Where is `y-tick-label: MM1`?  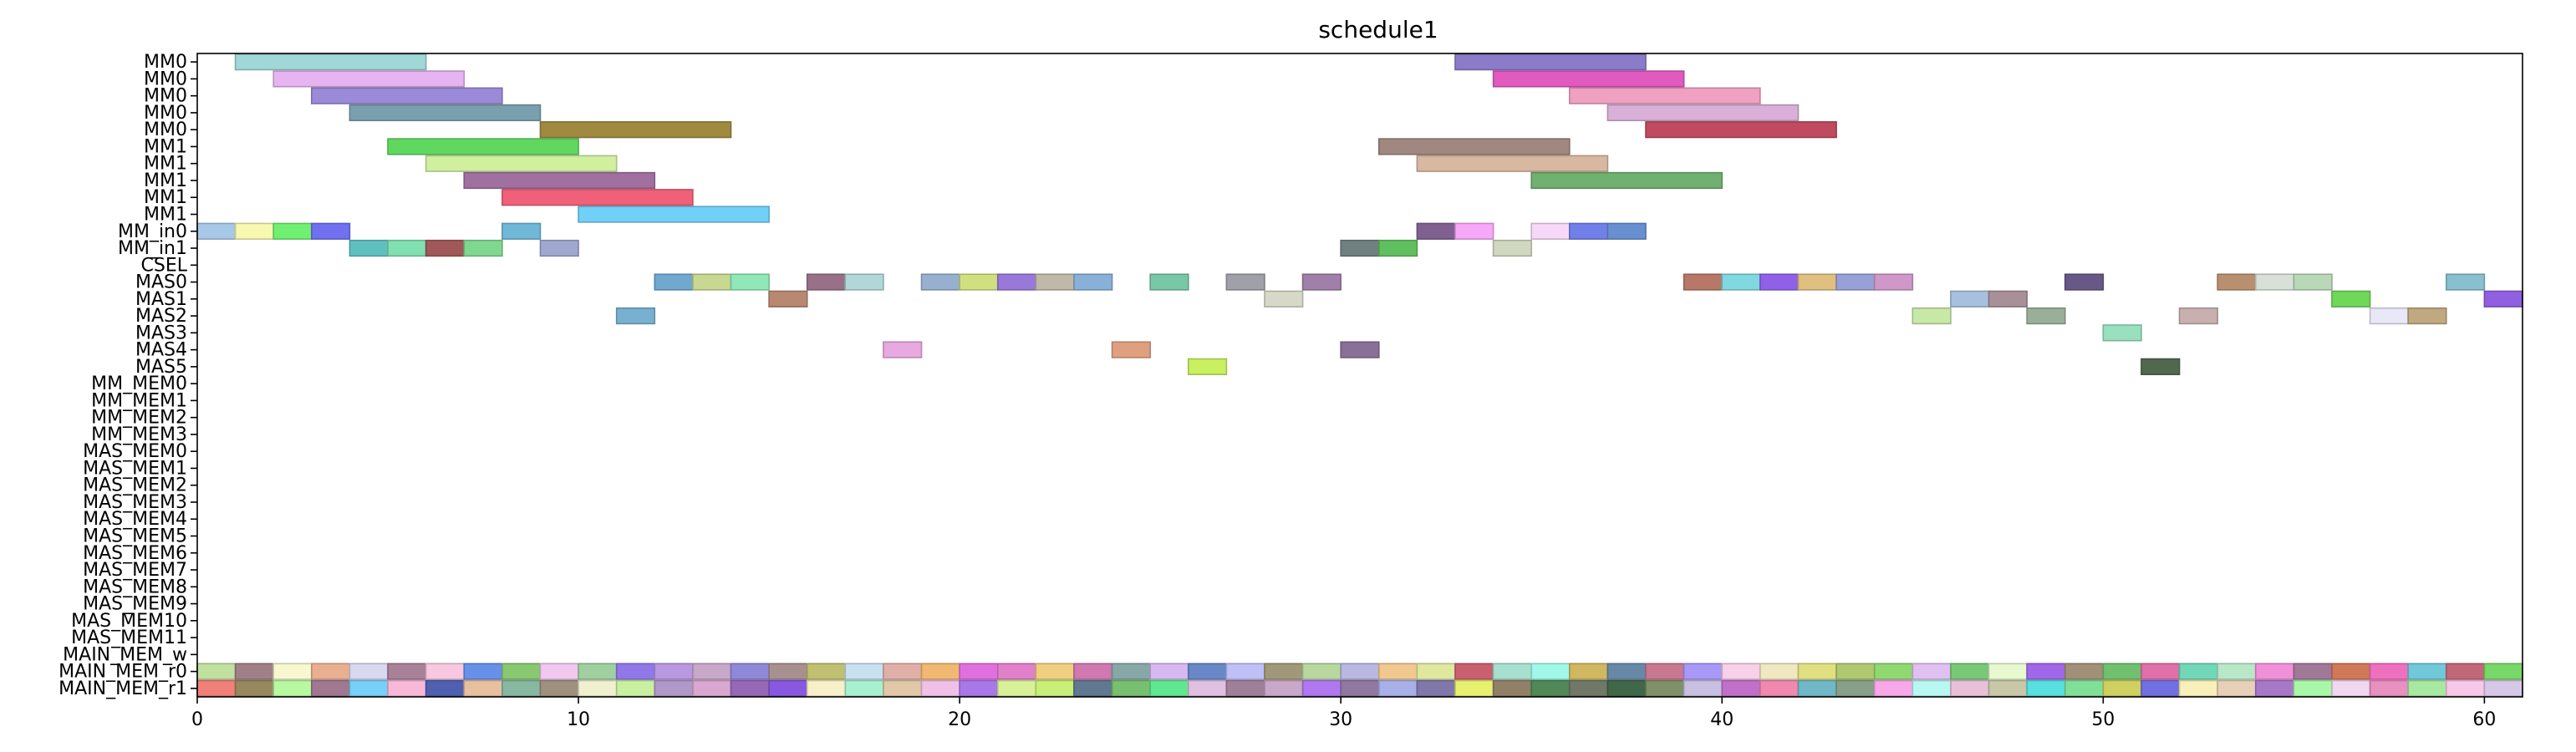
y-tick-label: MM1 is located at coordinates (165, 165).